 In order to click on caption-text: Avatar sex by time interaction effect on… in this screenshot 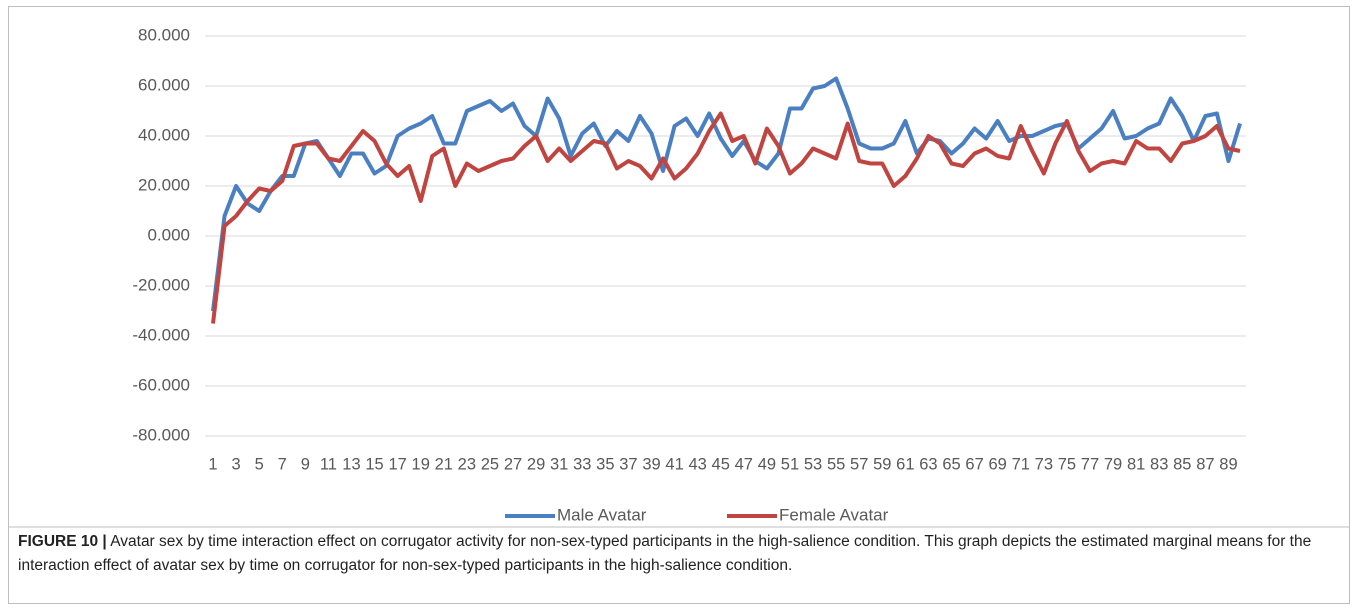, I will do `click(665, 553)`.